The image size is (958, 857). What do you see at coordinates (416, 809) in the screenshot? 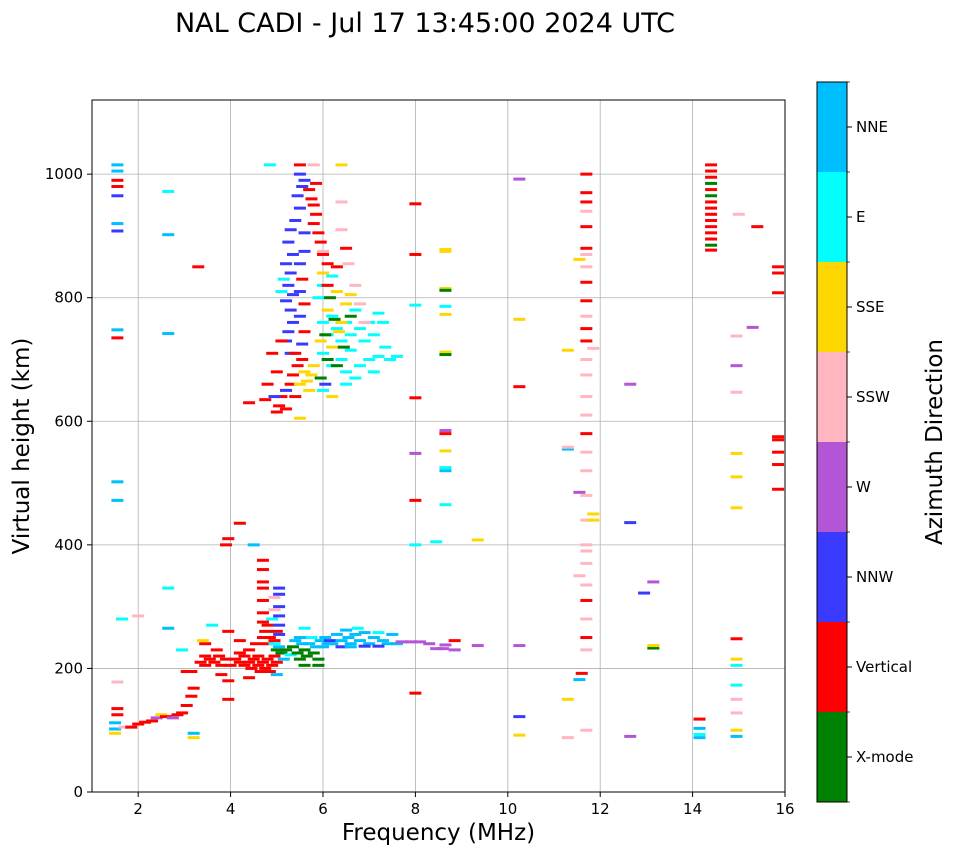
I see `x-tick-label: 8` at bounding box center [416, 809].